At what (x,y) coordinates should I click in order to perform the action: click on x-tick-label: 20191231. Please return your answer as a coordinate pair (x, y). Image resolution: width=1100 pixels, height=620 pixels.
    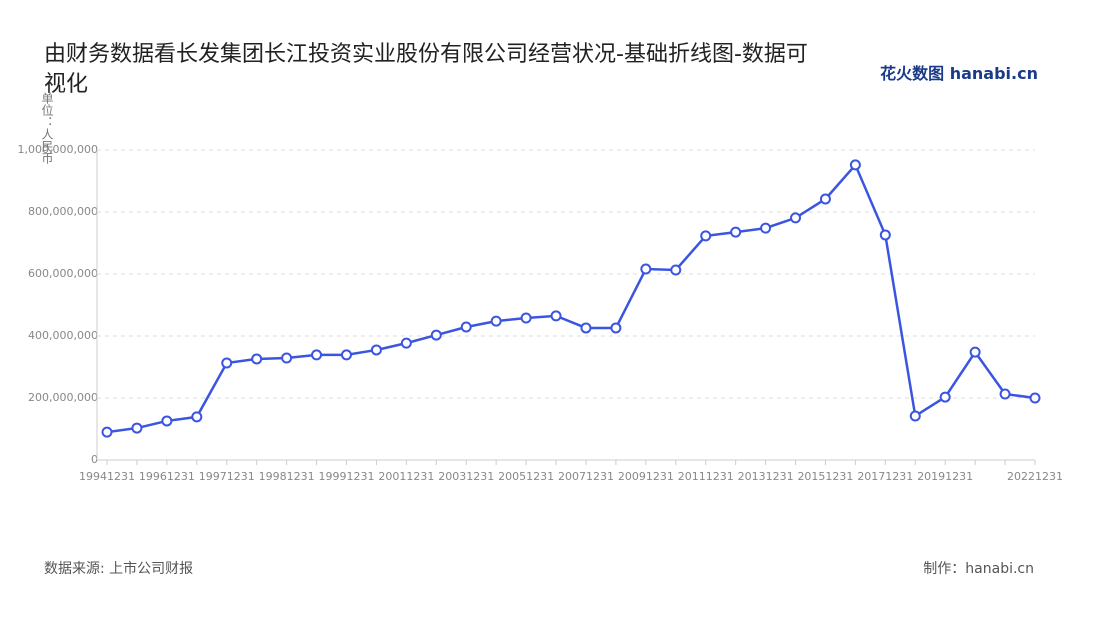
    Looking at the image, I should click on (945, 476).